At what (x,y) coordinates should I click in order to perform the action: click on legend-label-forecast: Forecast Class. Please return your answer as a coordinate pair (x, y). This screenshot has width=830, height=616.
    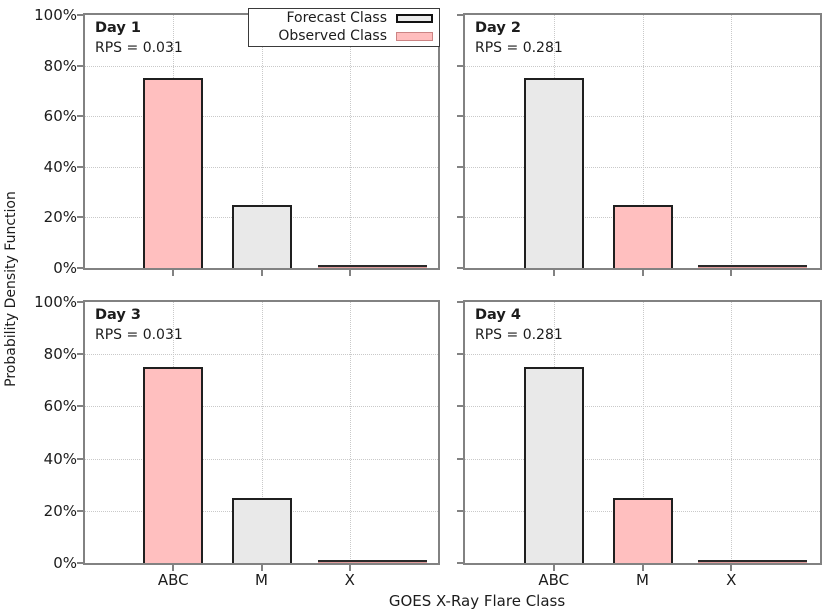
    Looking at the image, I should click on (336, 18).